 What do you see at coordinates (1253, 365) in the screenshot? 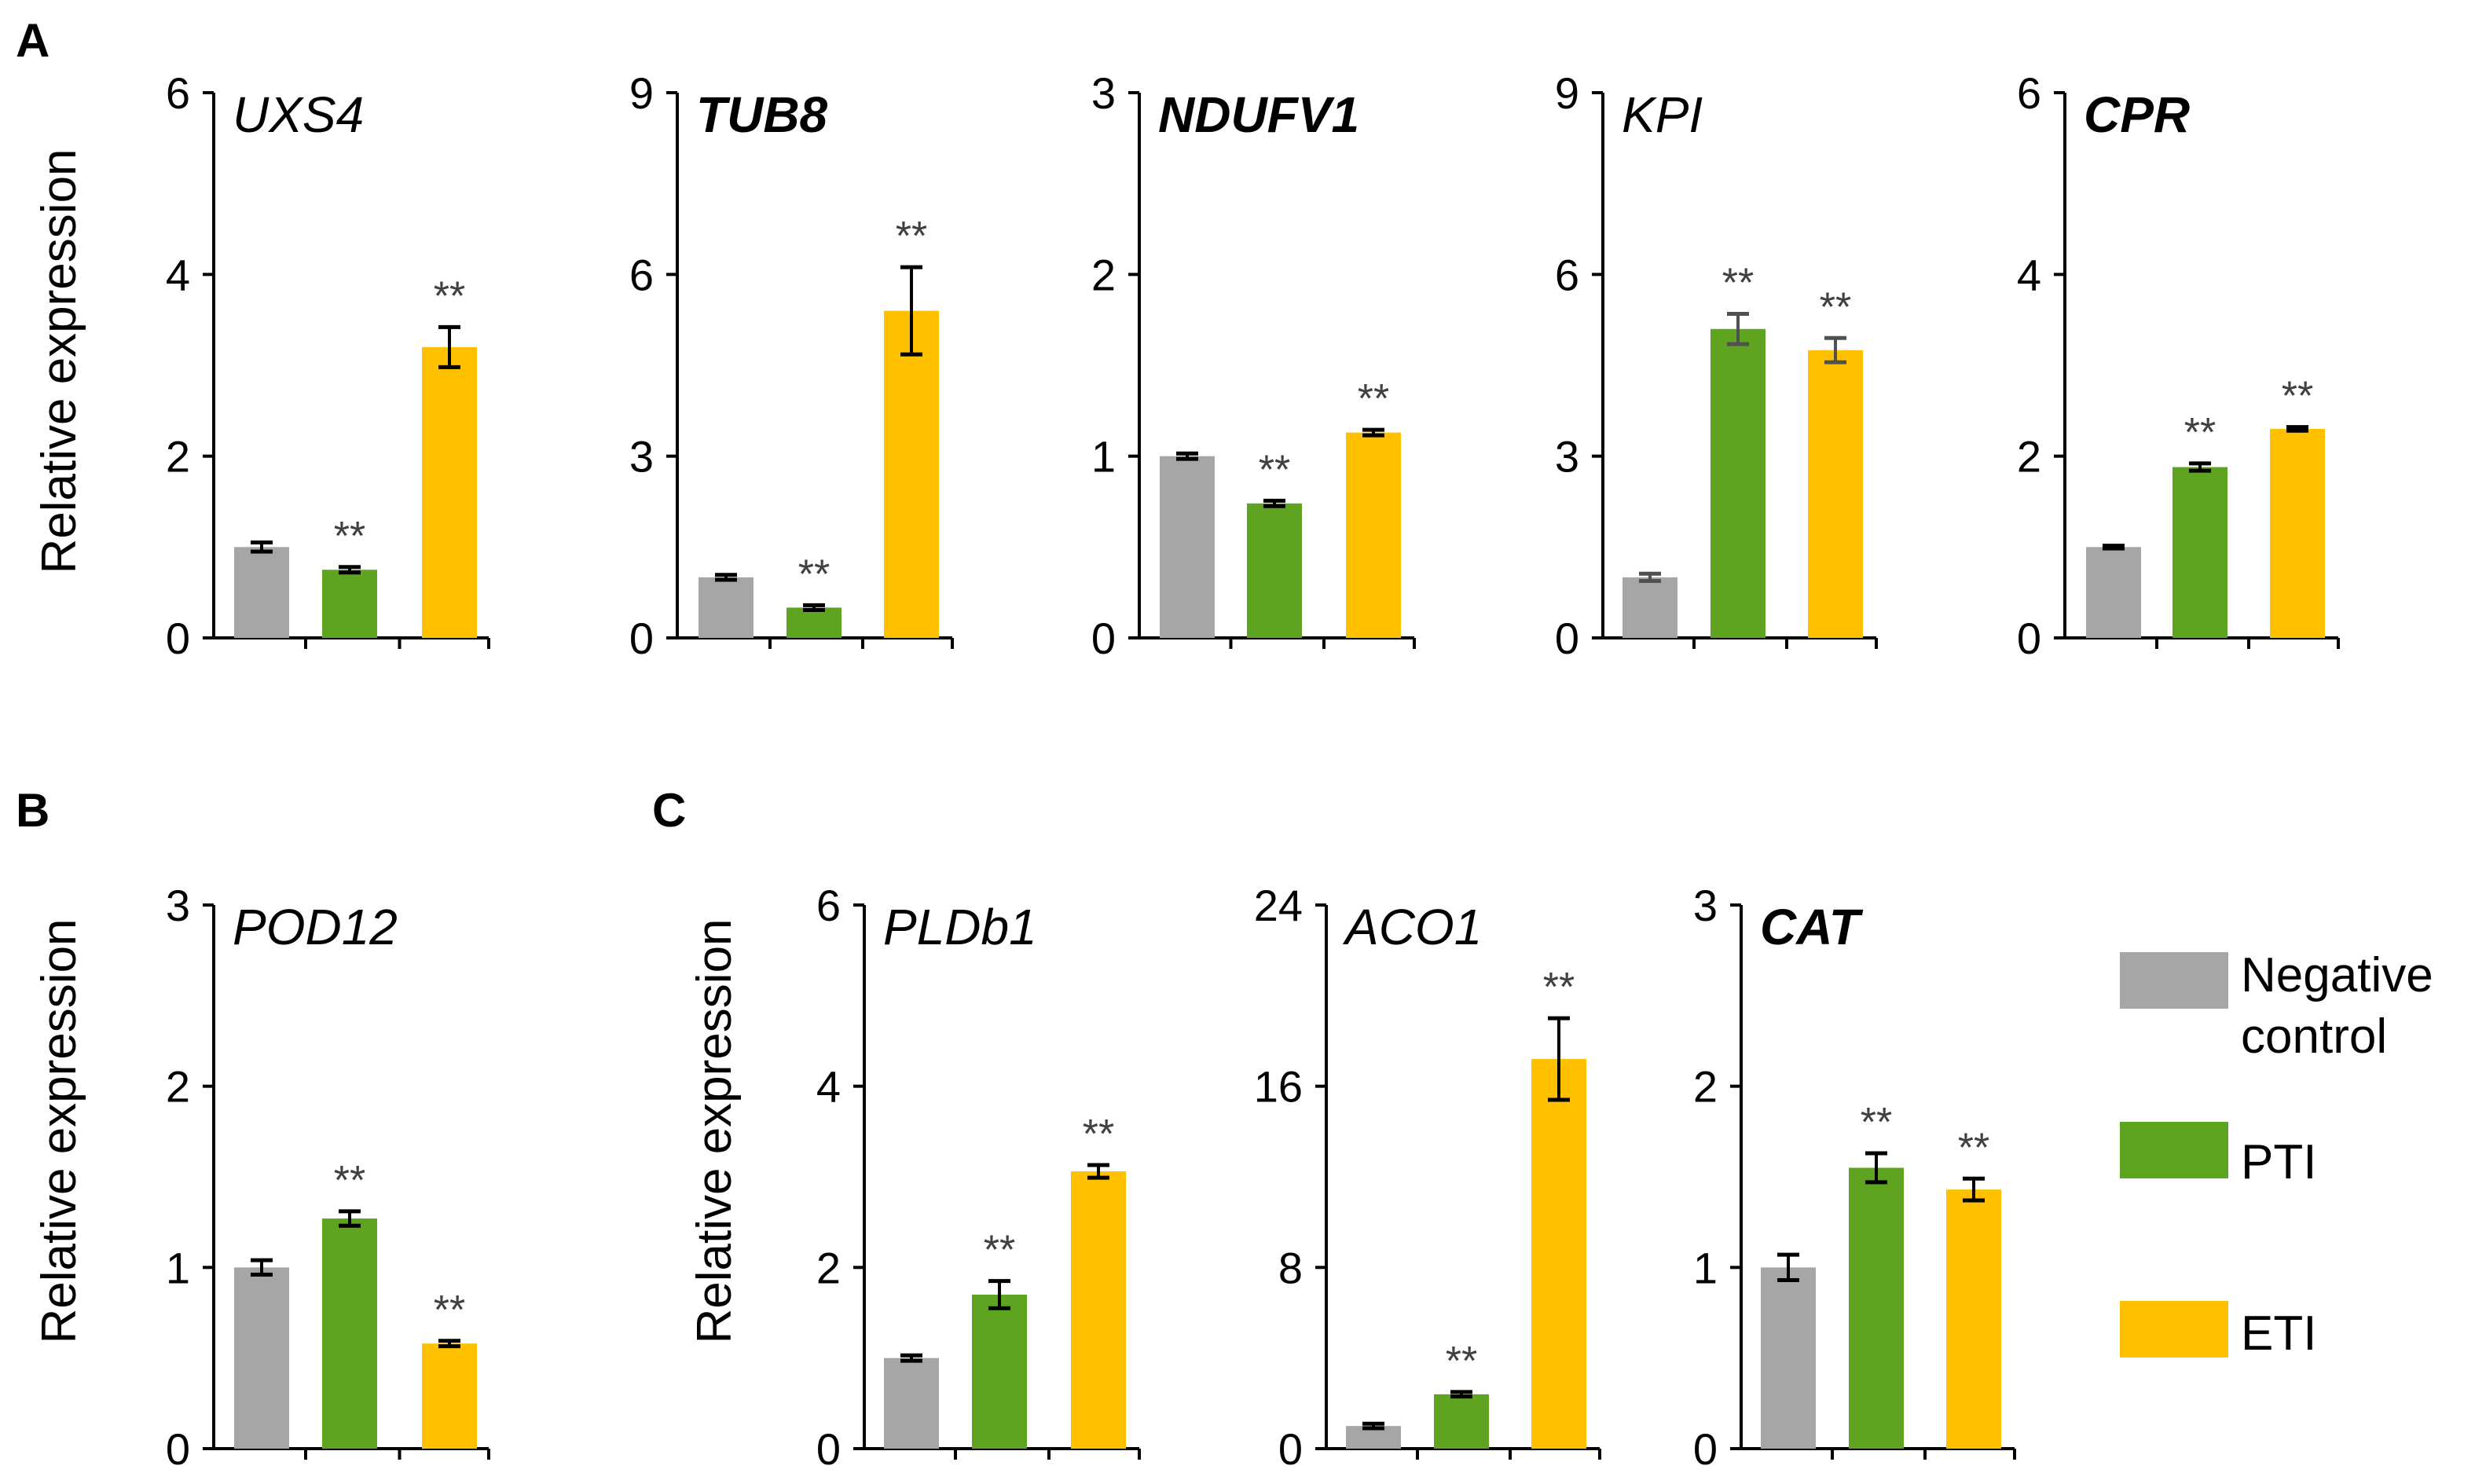
I see `chart-ndufv1: 0 1 2 3 NDUFV1 ** **` at bounding box center [1253, 365].